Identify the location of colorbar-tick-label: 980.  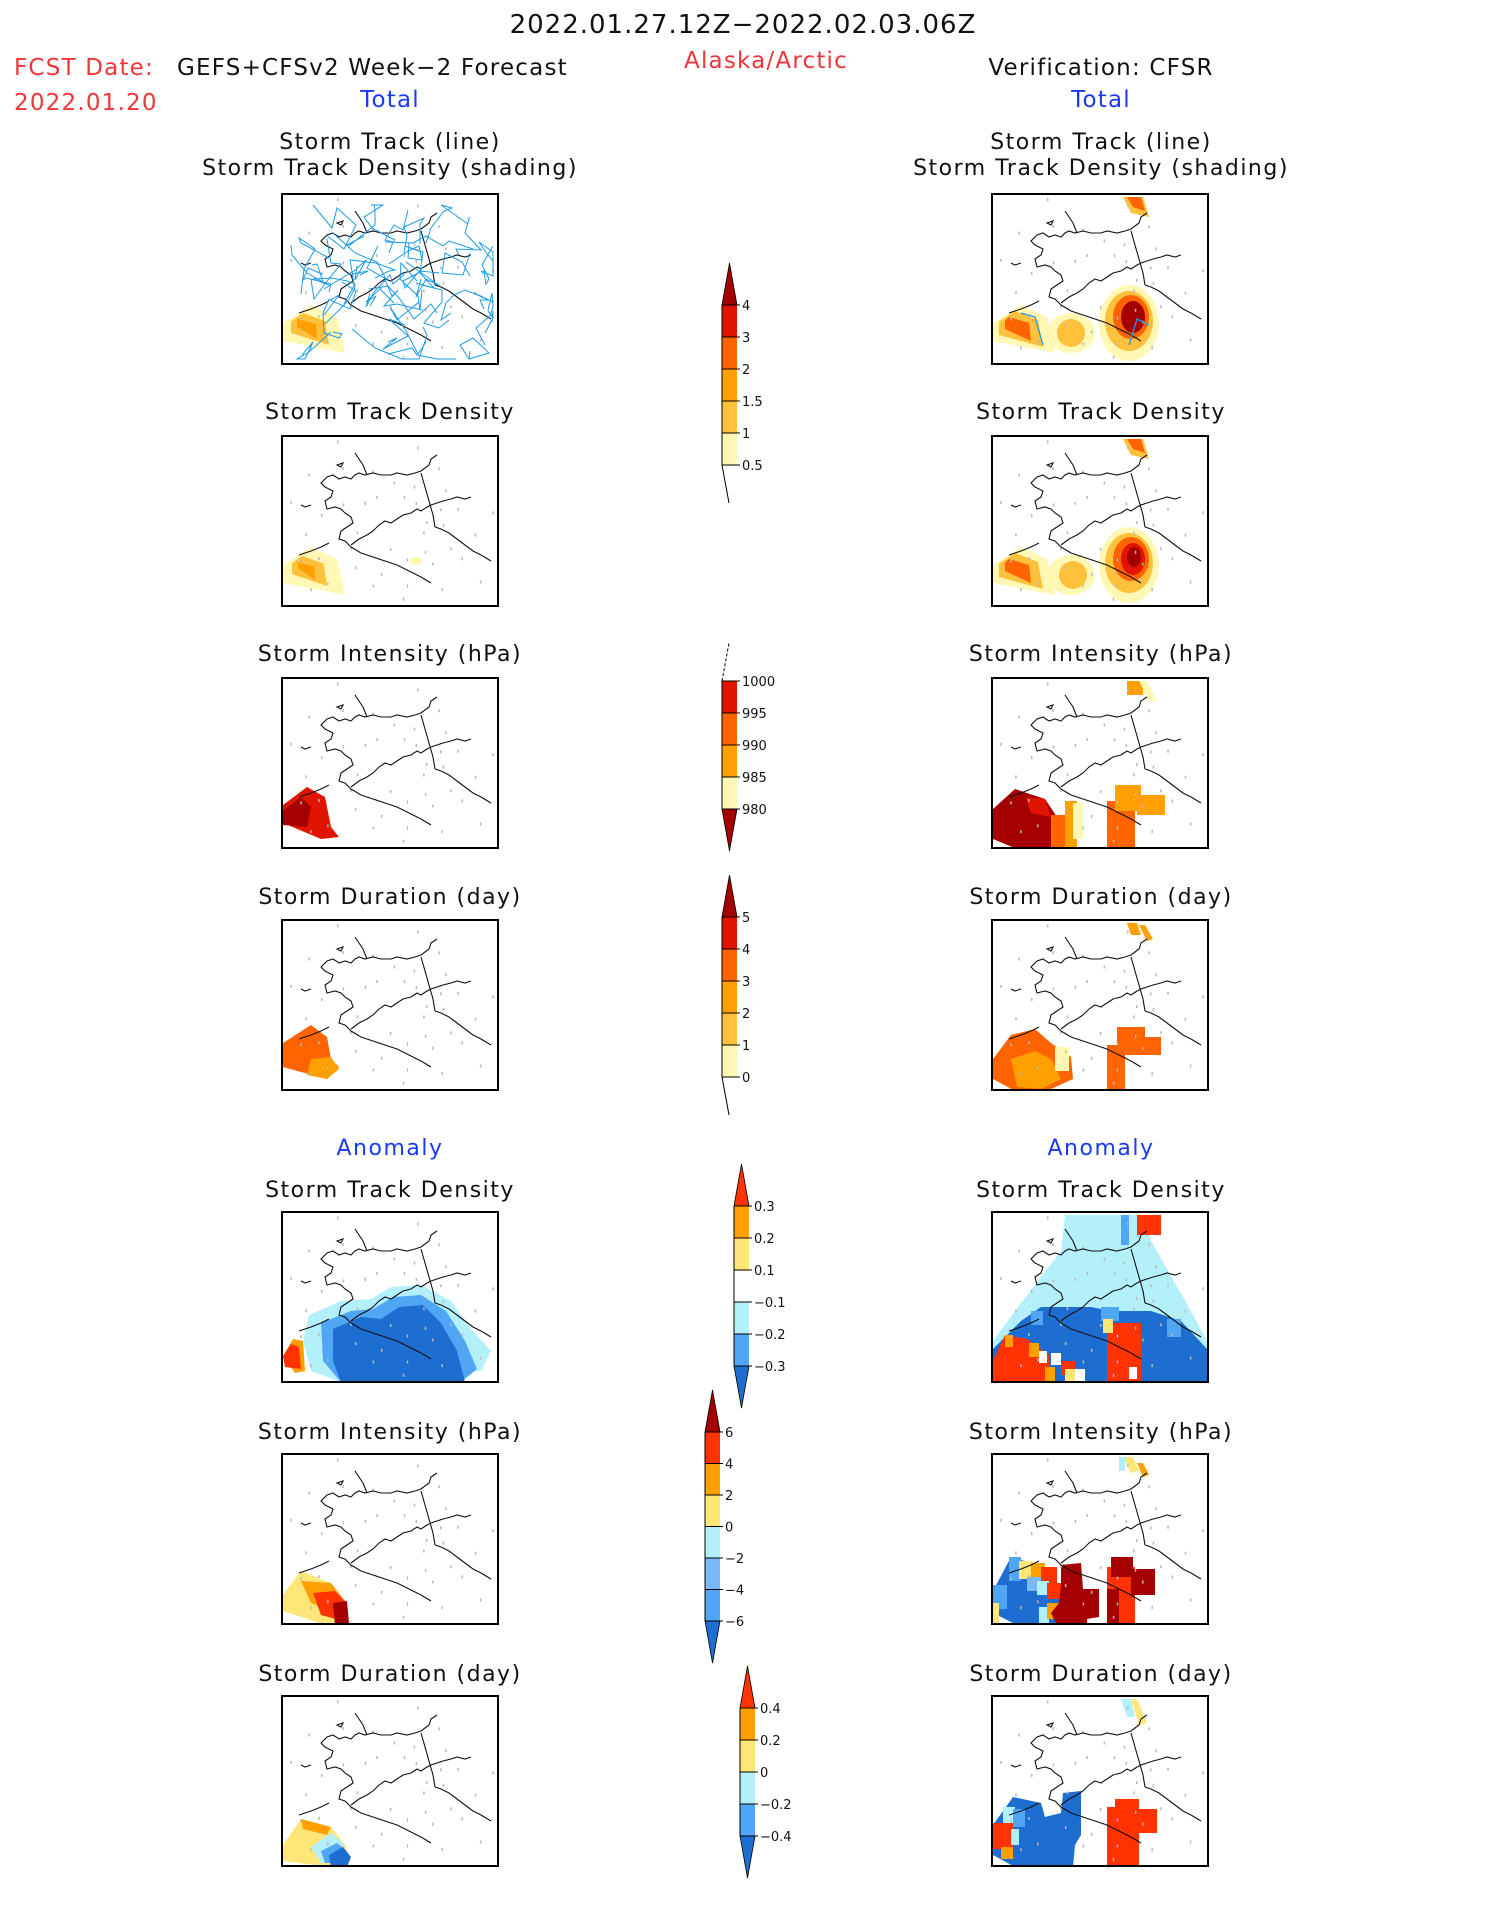
(754, 810).